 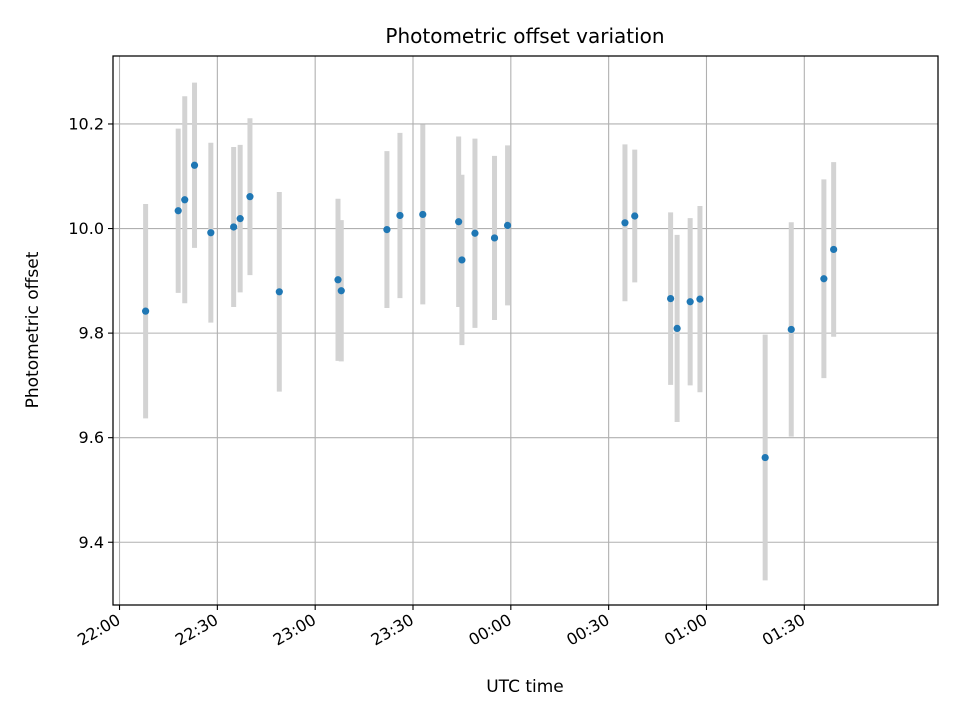 What do you see at coordinates (524, 36) in the screenshot?
I see `chart-title: Photometric offset variation` at bounding box center [524, 36].